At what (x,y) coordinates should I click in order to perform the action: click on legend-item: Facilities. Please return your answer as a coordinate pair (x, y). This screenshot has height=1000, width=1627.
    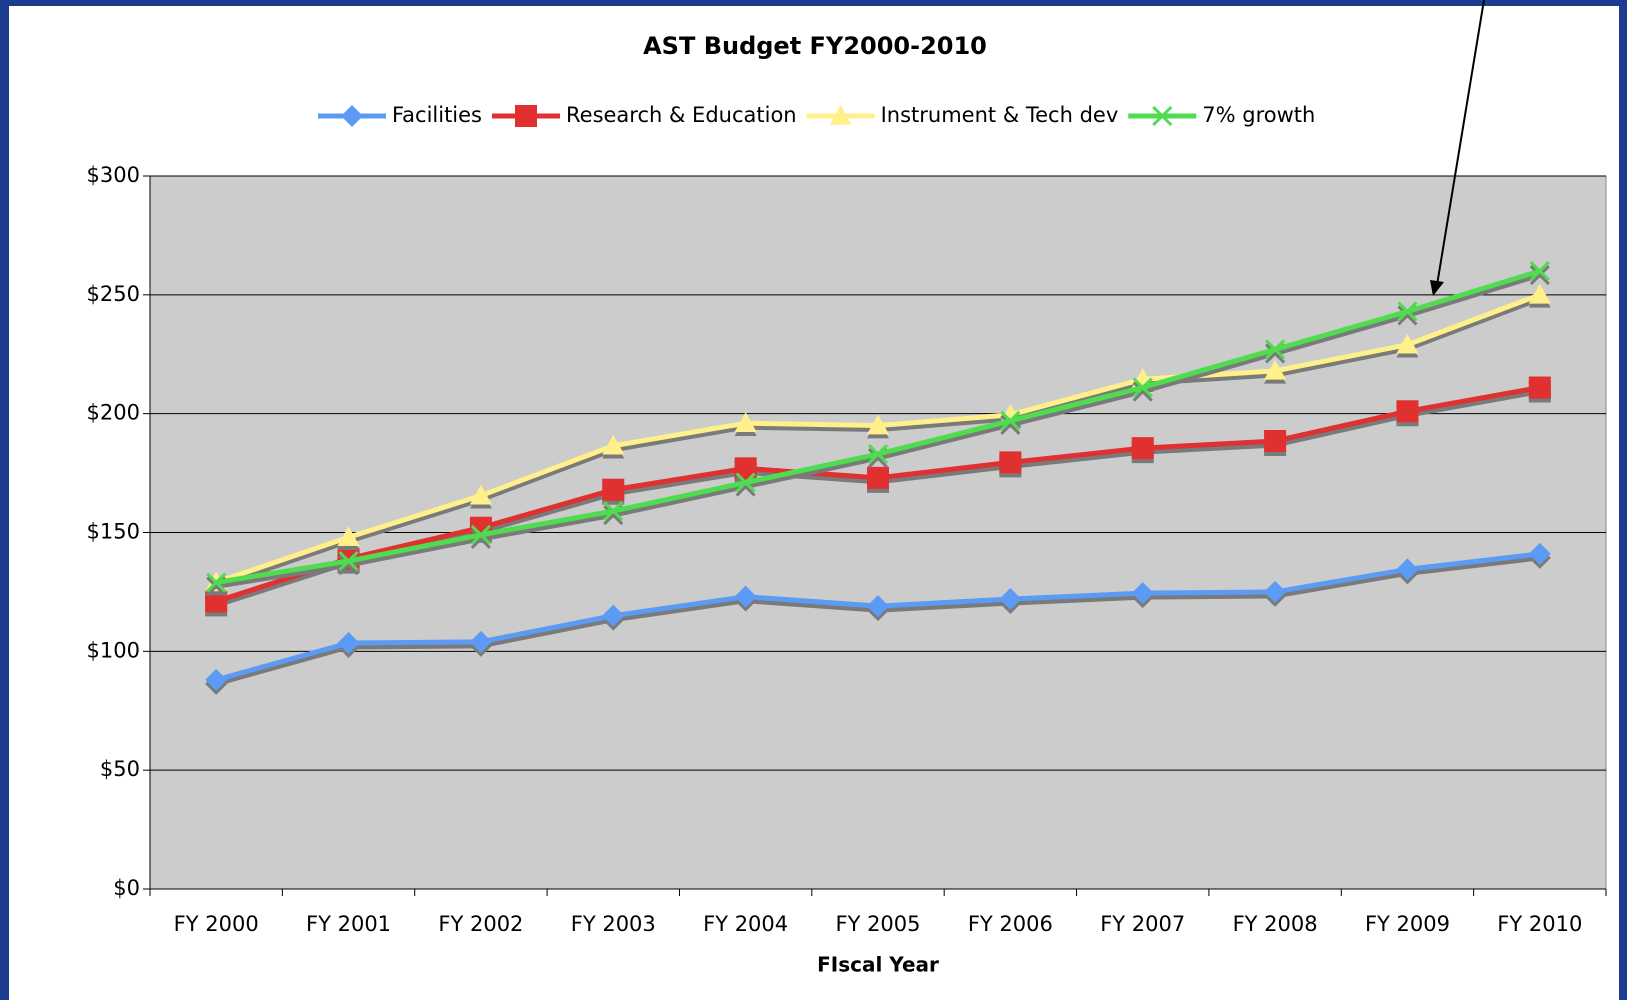
    Looking at the image, I should click on (400, 115).